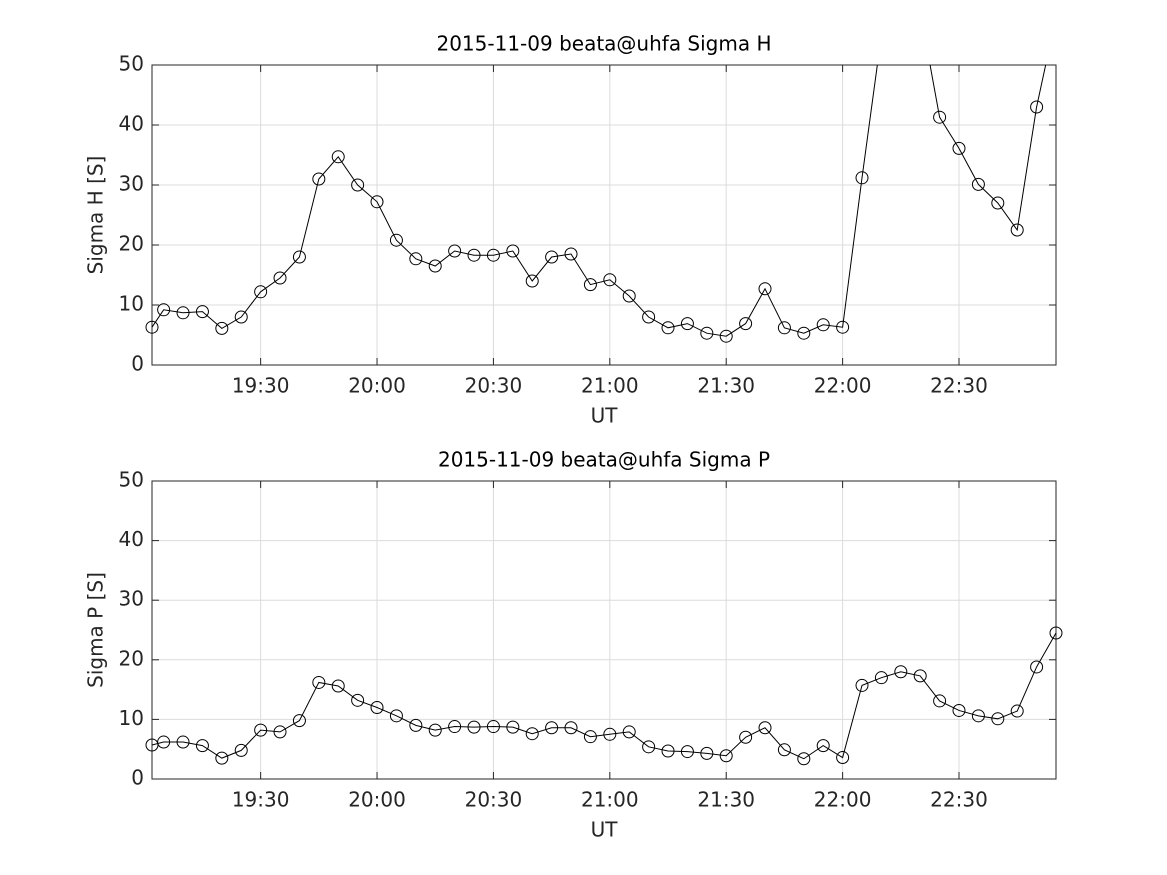 This screenshot has height=875, width=1167. What do you see at coordinates (261, 800) in the screenshot?
I see `x-tick-label: 19:30` at bounding box center [261, 800].